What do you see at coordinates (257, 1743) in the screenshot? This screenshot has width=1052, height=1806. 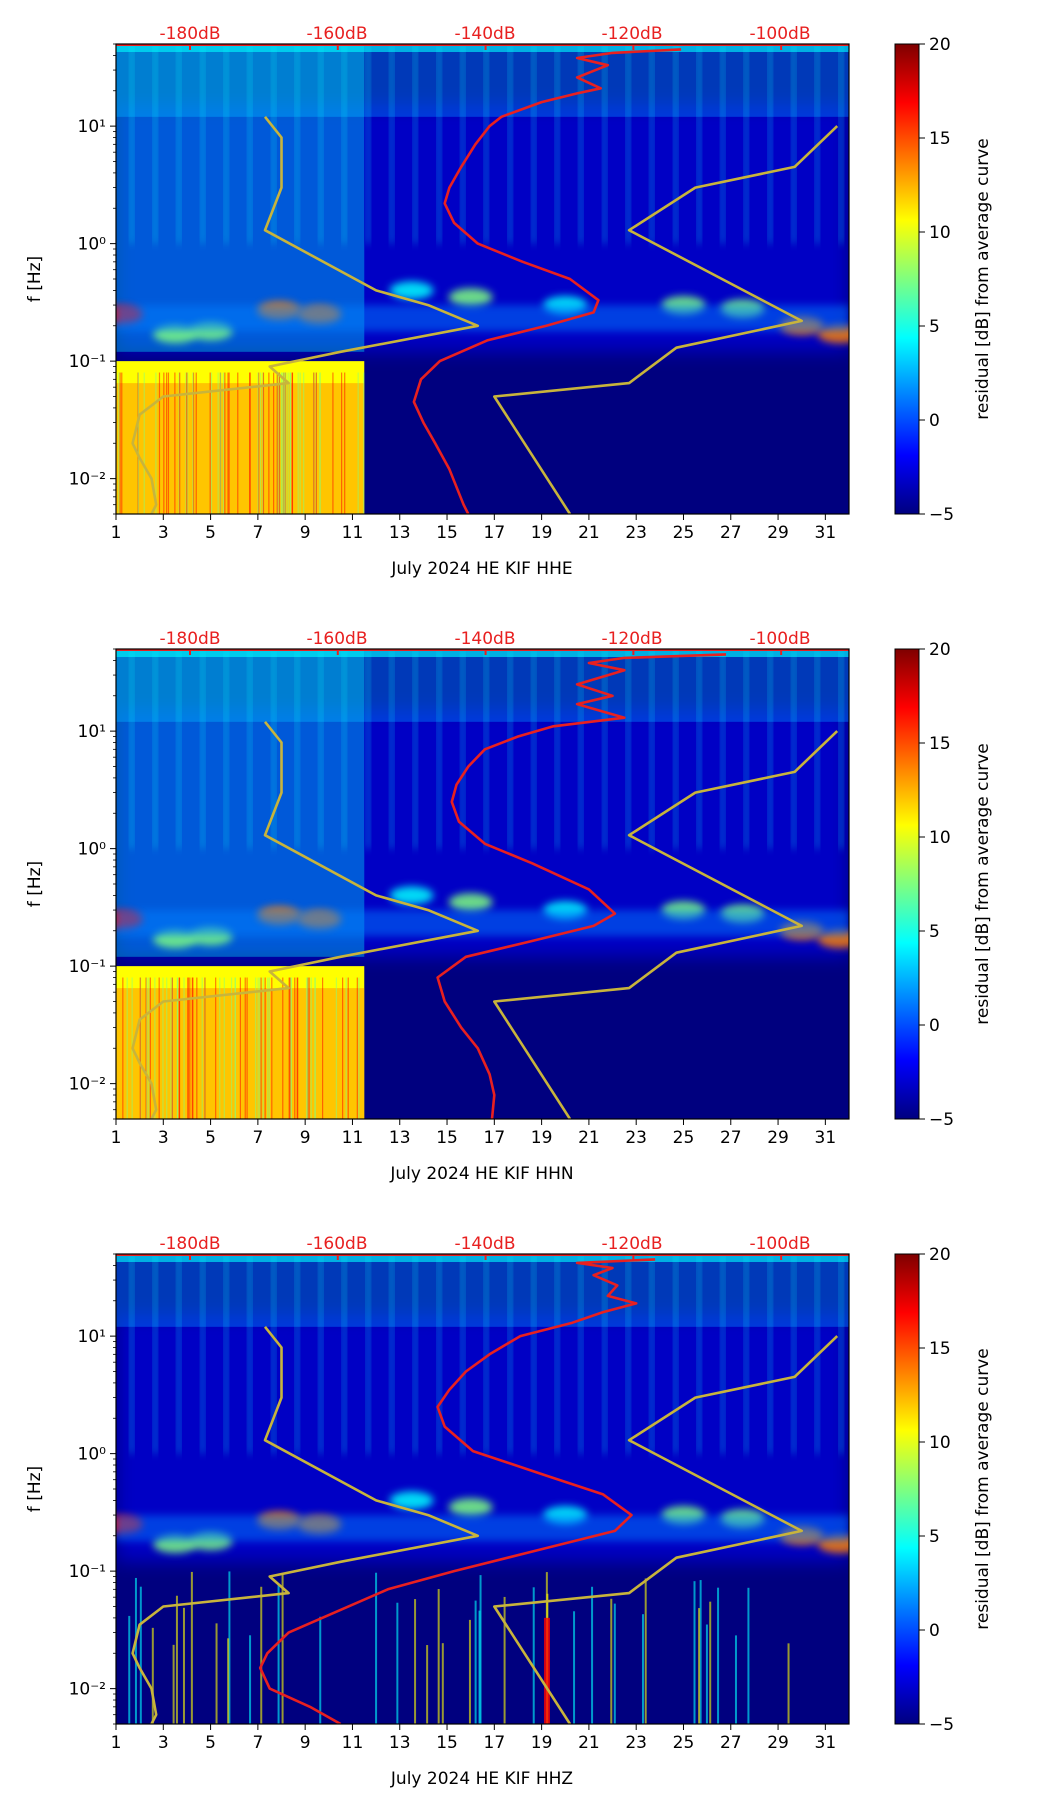 I see `x-tick-label: 7` at bounding box center [257, 1743].